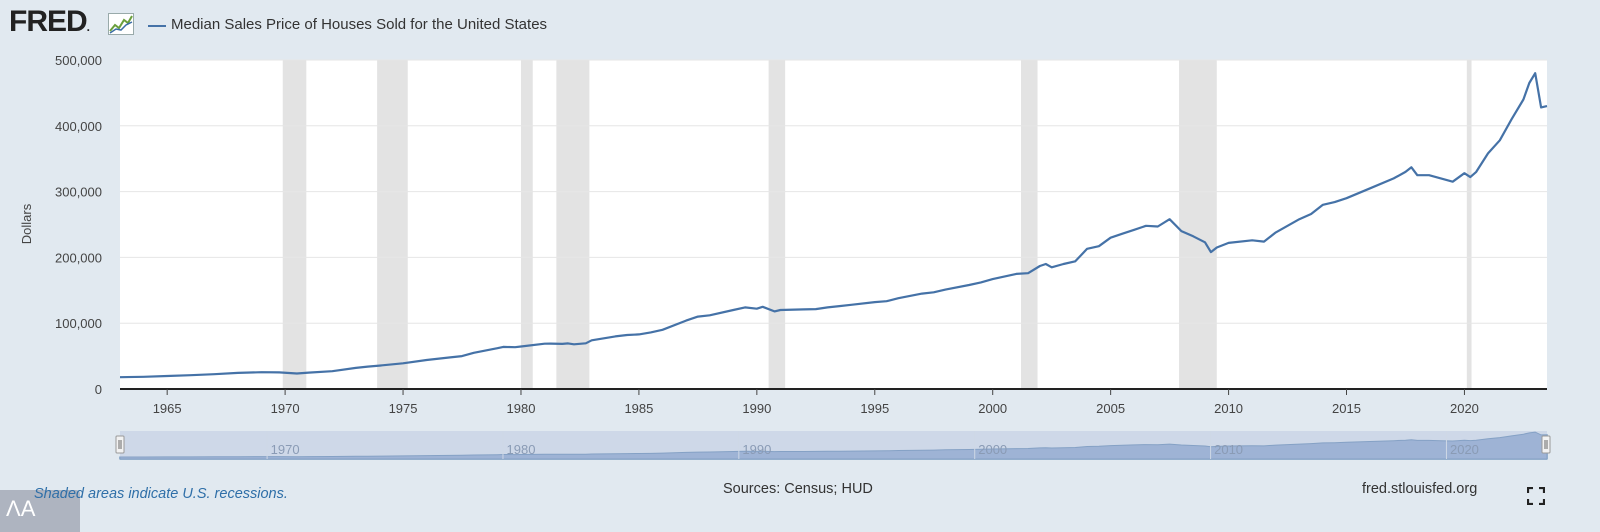  What do you see at coordinates (756, 408) in the screenshot?
I see `x-tick-label: 1990` at bounding box center [756, 408].